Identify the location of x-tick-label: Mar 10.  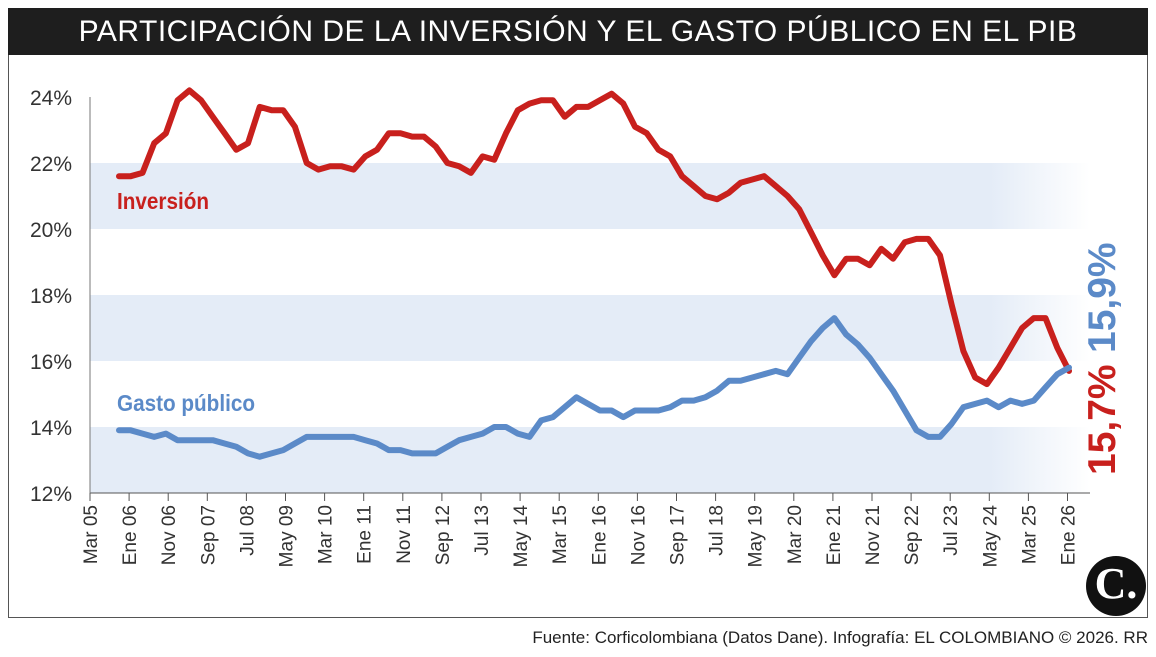
(326, 534).